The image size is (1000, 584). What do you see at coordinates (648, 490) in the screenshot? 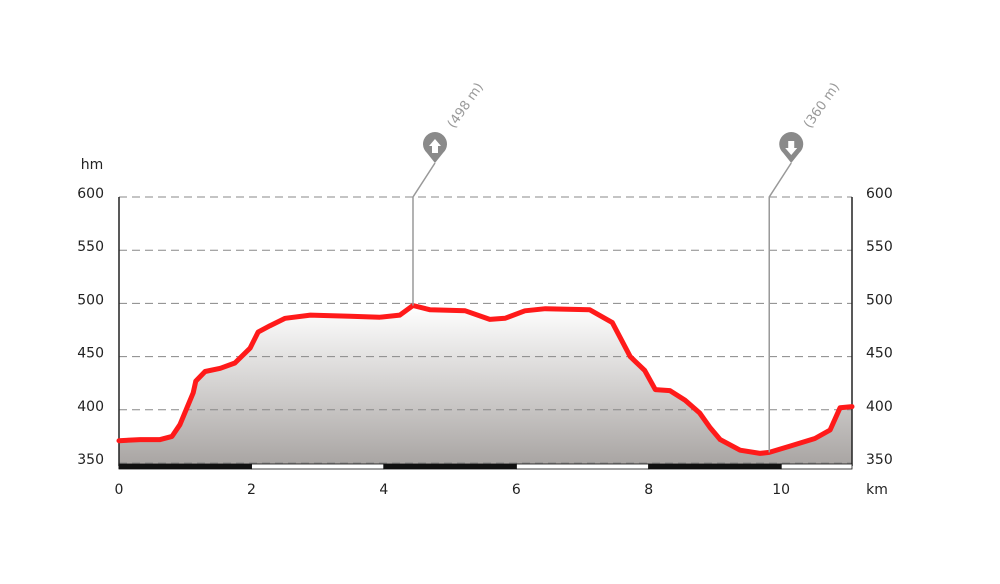
I see `x-tick-label: 8` at bounding box center [648, 490].